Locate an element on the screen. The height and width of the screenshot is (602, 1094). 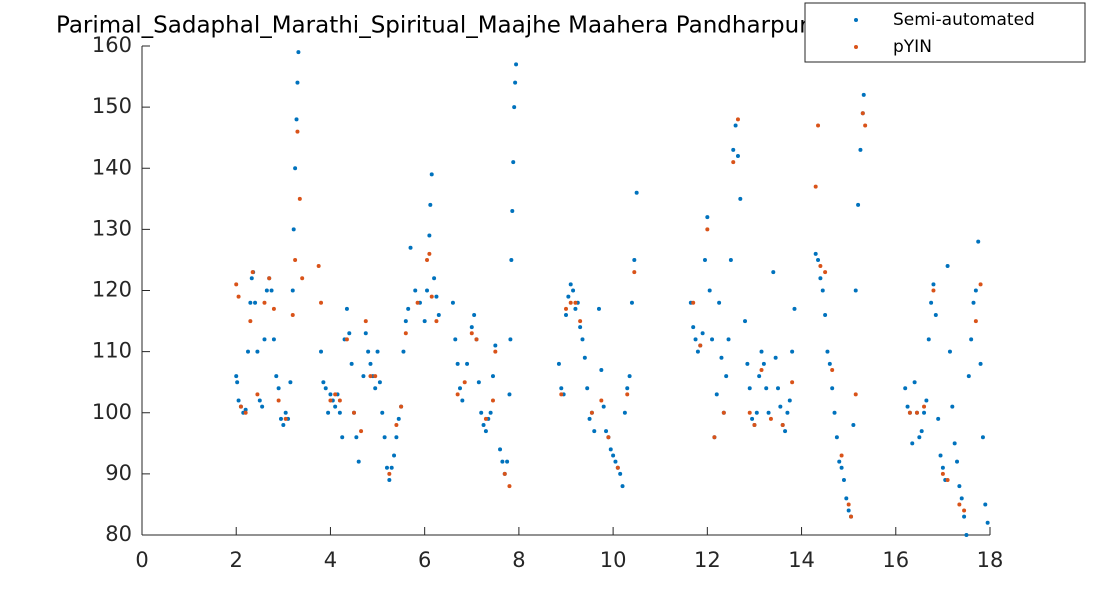
y-tick-label: 90 is located at coordinates (118, 473).